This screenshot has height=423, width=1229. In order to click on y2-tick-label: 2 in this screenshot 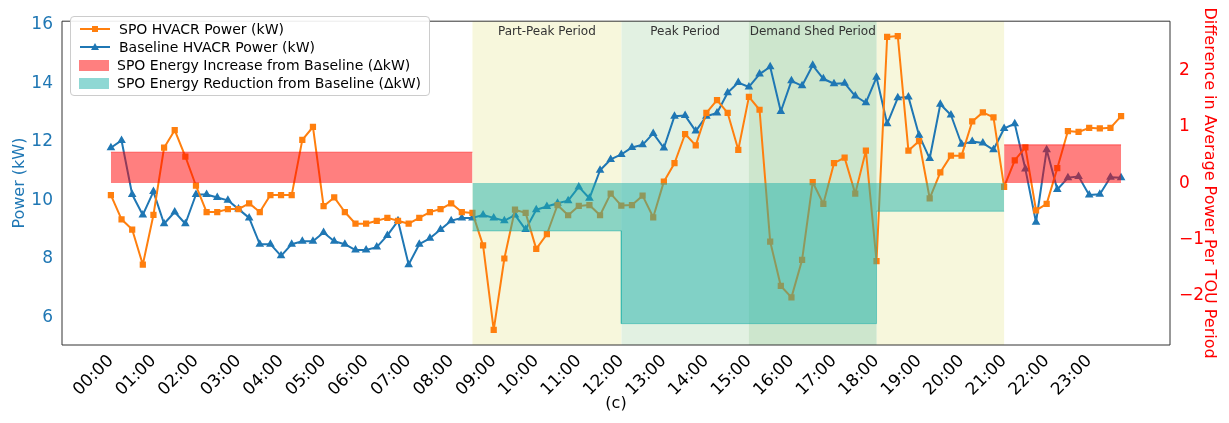, I will do `click(1184, 69)`.